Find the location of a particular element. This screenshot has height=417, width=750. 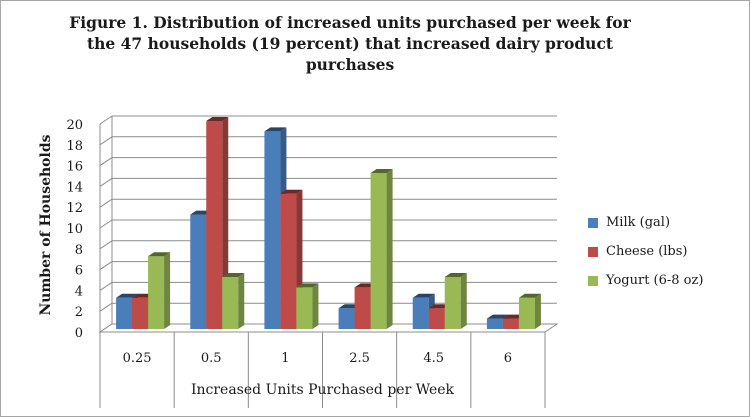

x-tick-label: 0.25 is located at coordinates (137, 358).